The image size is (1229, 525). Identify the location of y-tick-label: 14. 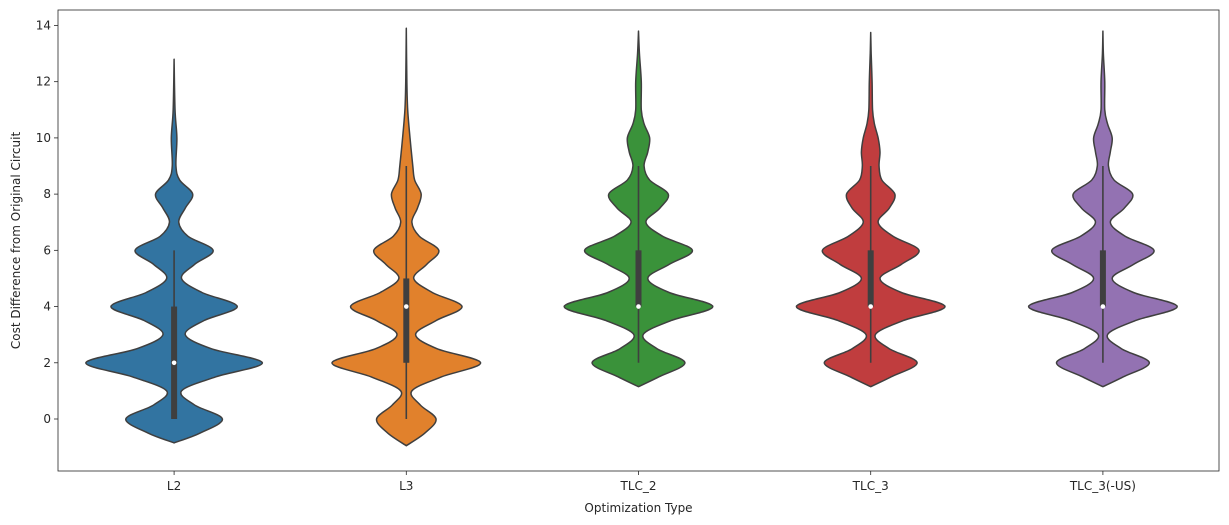
(43, 25).